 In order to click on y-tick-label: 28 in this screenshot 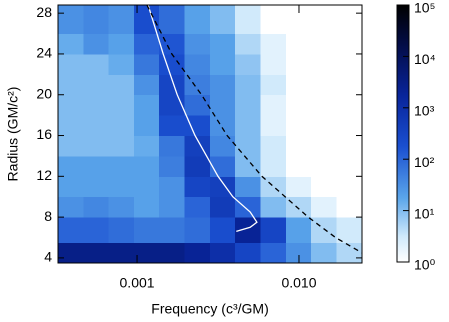, I will do `click(44, 12)`.